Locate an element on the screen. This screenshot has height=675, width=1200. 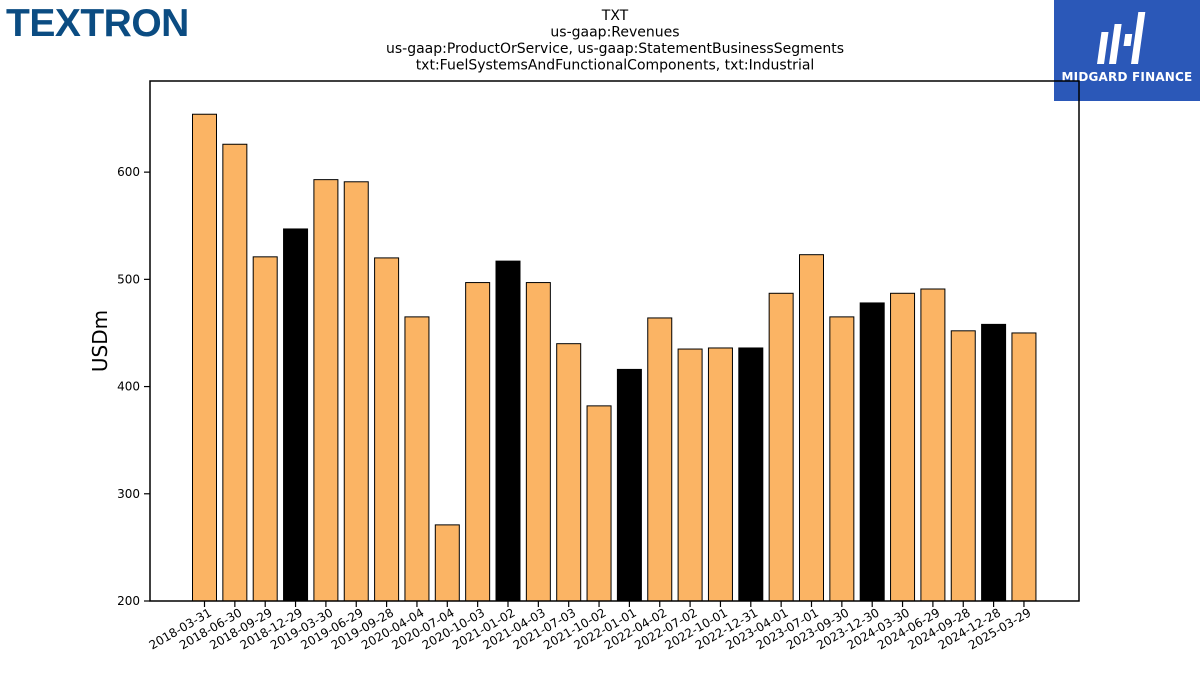
y-tick-label: 300 is located at coordinates (128, 494).